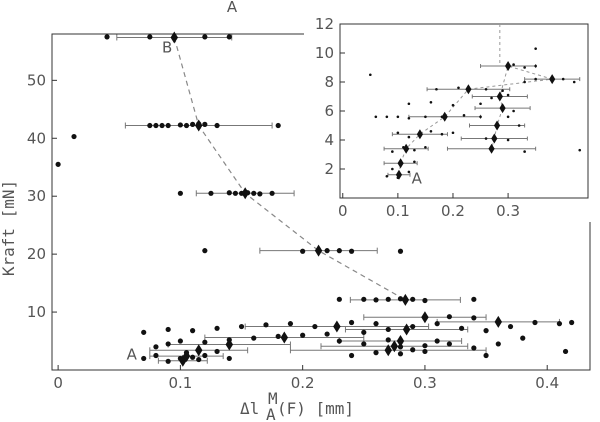 Image resolution: width=600 pixels, height=422 pixels. I want to click on main-x-tick-label: 0, so click(58, 383).